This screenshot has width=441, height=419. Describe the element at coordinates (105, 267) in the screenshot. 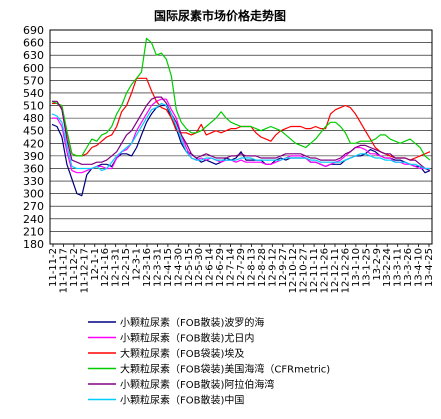

I see `x-tick-label: 12-1-16` at that location.